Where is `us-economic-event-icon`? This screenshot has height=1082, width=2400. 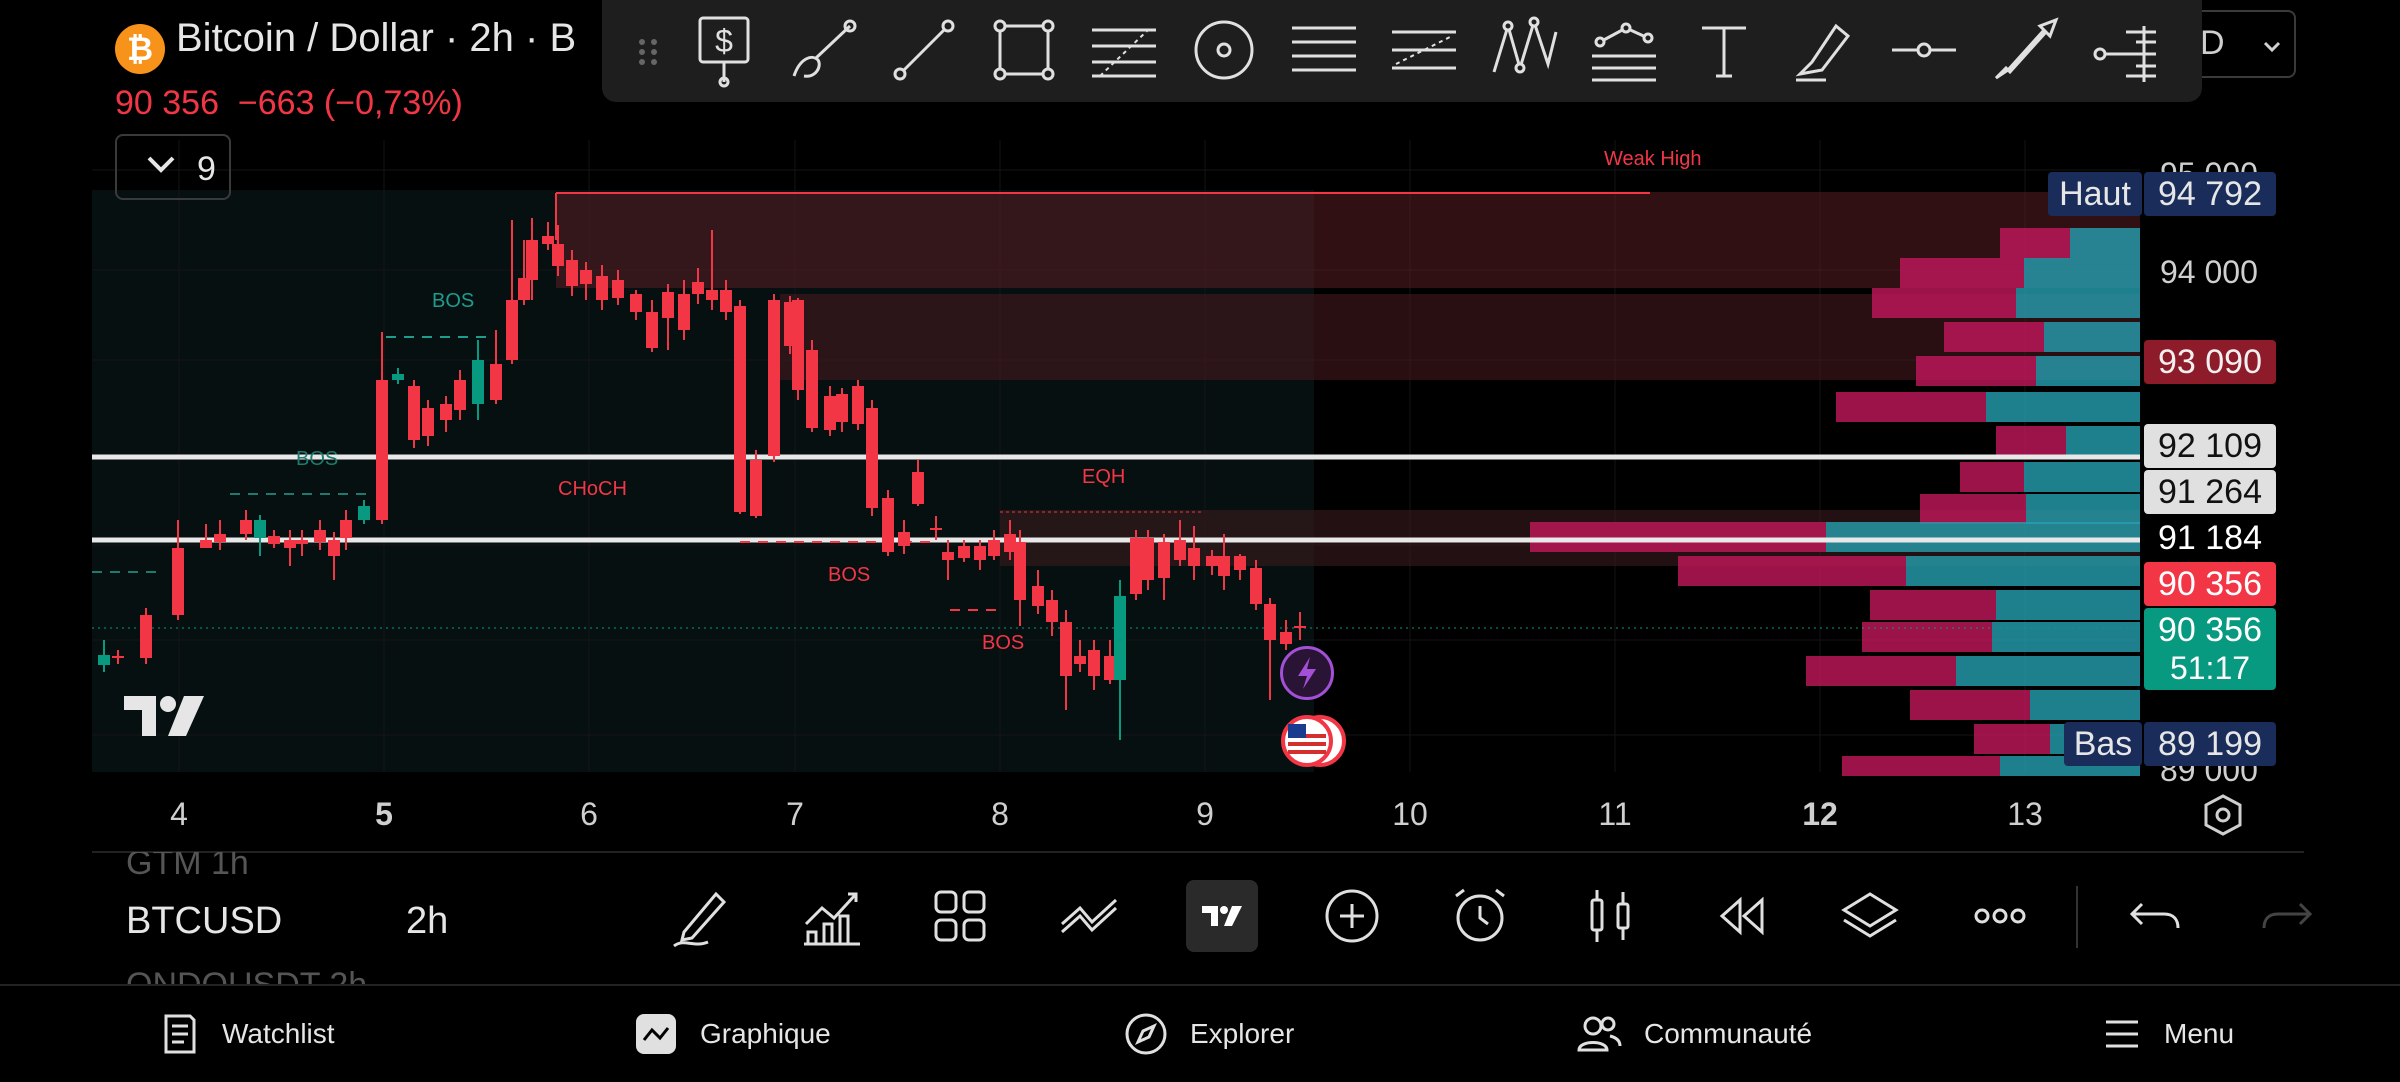
us-economic-event-icon is located at coordinates (1317, 741).